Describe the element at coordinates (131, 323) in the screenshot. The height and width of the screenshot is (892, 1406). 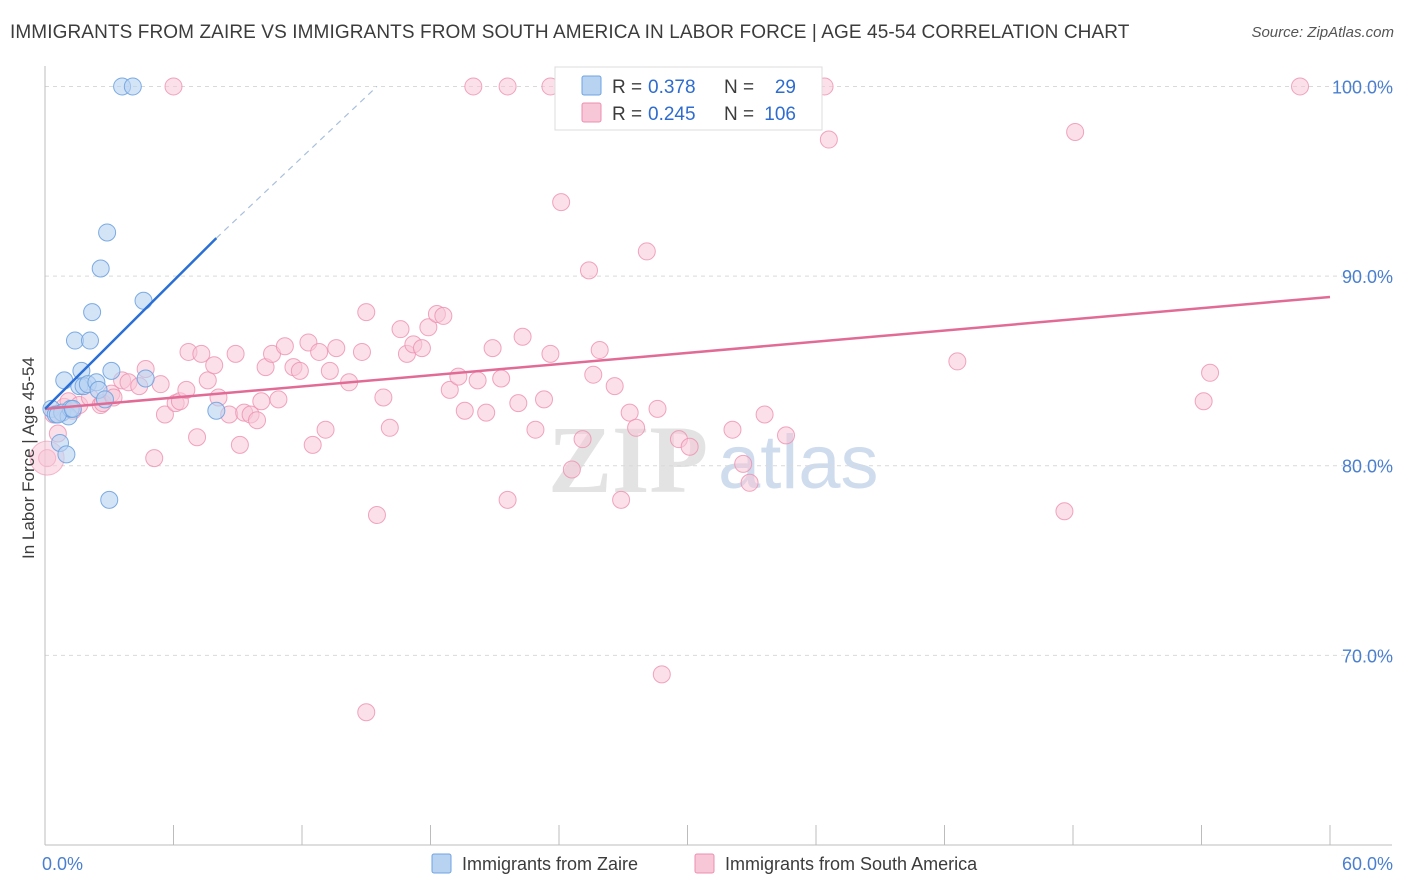
I see `zaire-trend-line` at that location.